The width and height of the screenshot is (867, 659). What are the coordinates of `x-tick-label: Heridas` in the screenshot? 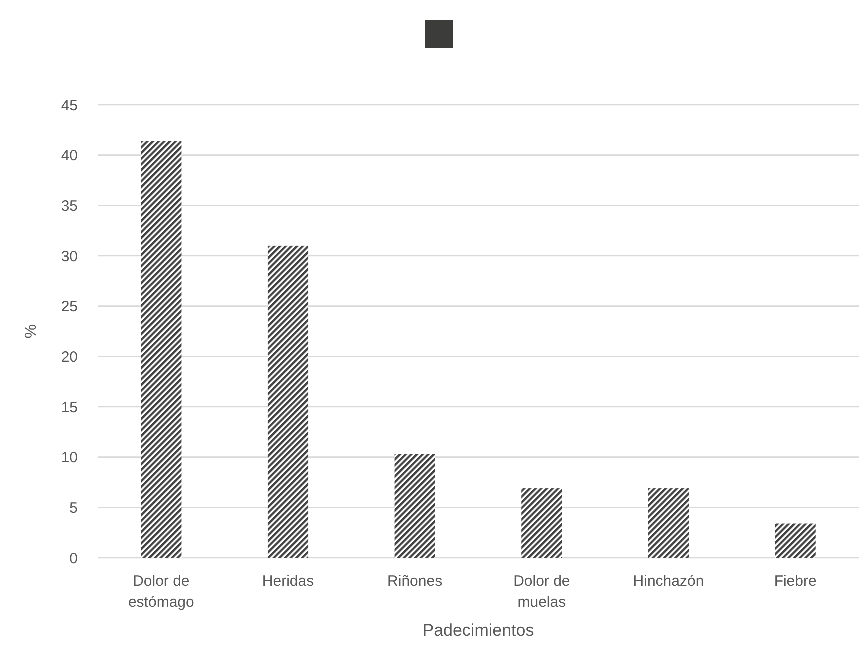 It's located at (288, 581).